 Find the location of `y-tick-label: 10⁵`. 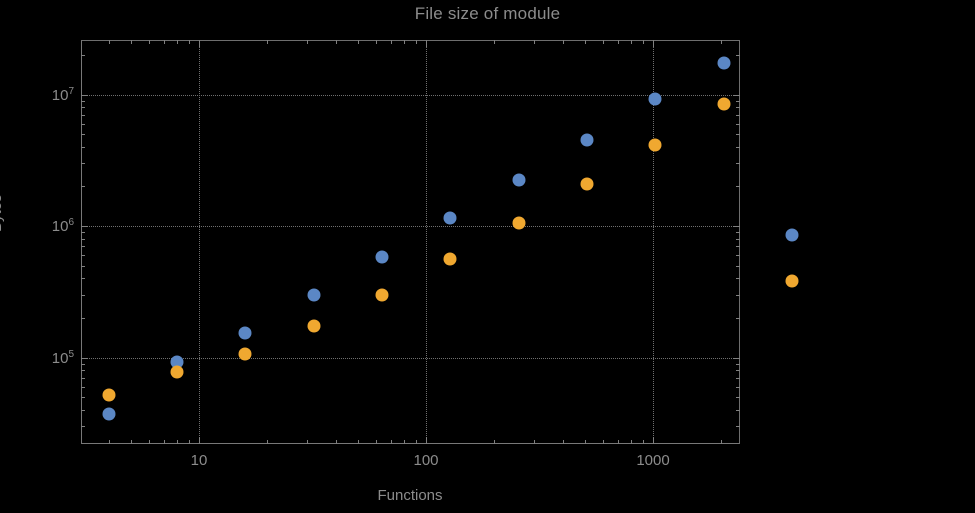

y-tick-label: 10⁵ is located at coordinates (62, 357).